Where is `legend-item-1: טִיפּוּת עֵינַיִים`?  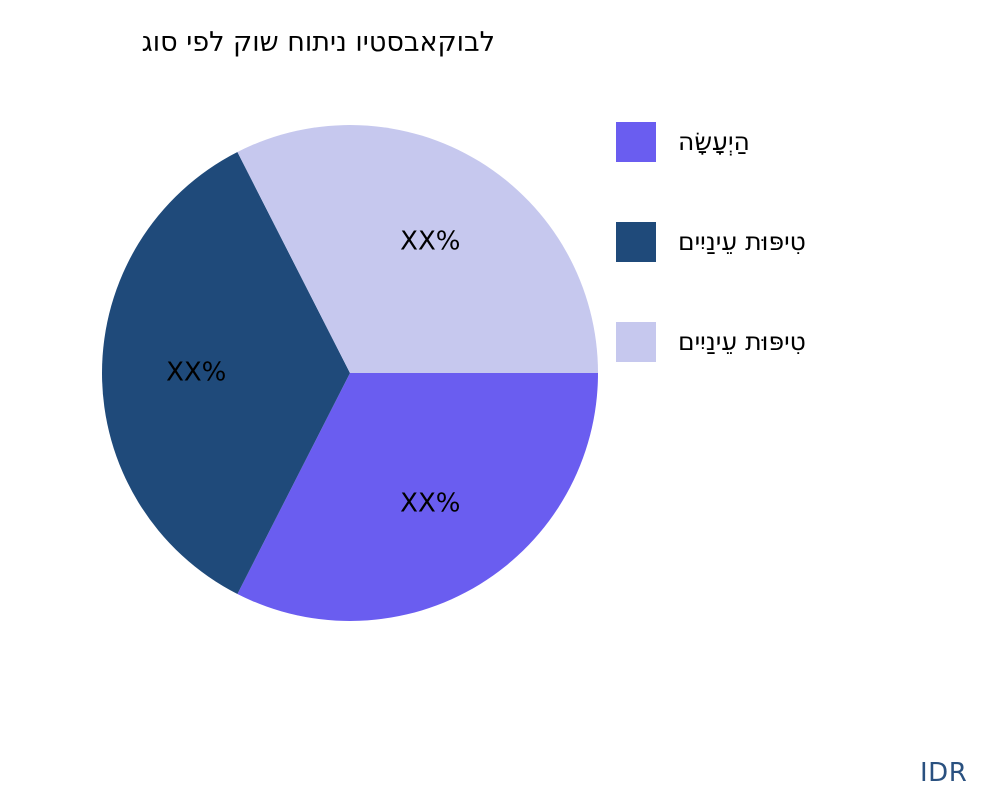
legend-item-1: טִיפּוּת עֵינַיִים is located at coordinates (781, 242).